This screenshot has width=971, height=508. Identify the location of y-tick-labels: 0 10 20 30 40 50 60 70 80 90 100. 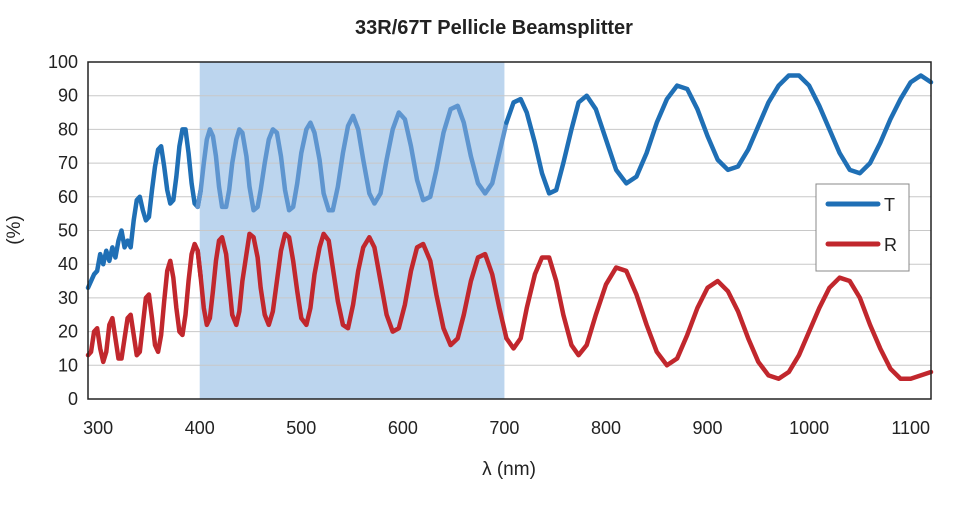
(63, 230).